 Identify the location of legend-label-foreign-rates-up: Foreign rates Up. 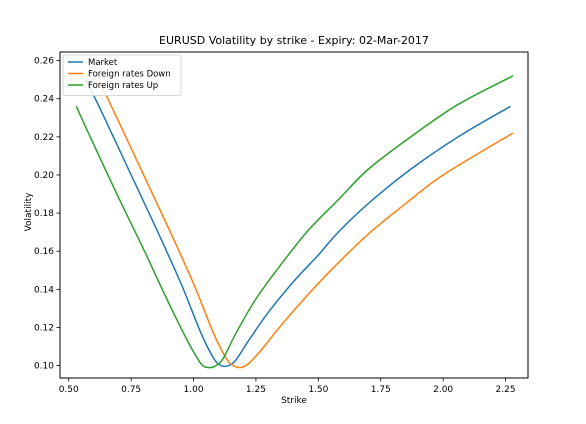
(123, 86).